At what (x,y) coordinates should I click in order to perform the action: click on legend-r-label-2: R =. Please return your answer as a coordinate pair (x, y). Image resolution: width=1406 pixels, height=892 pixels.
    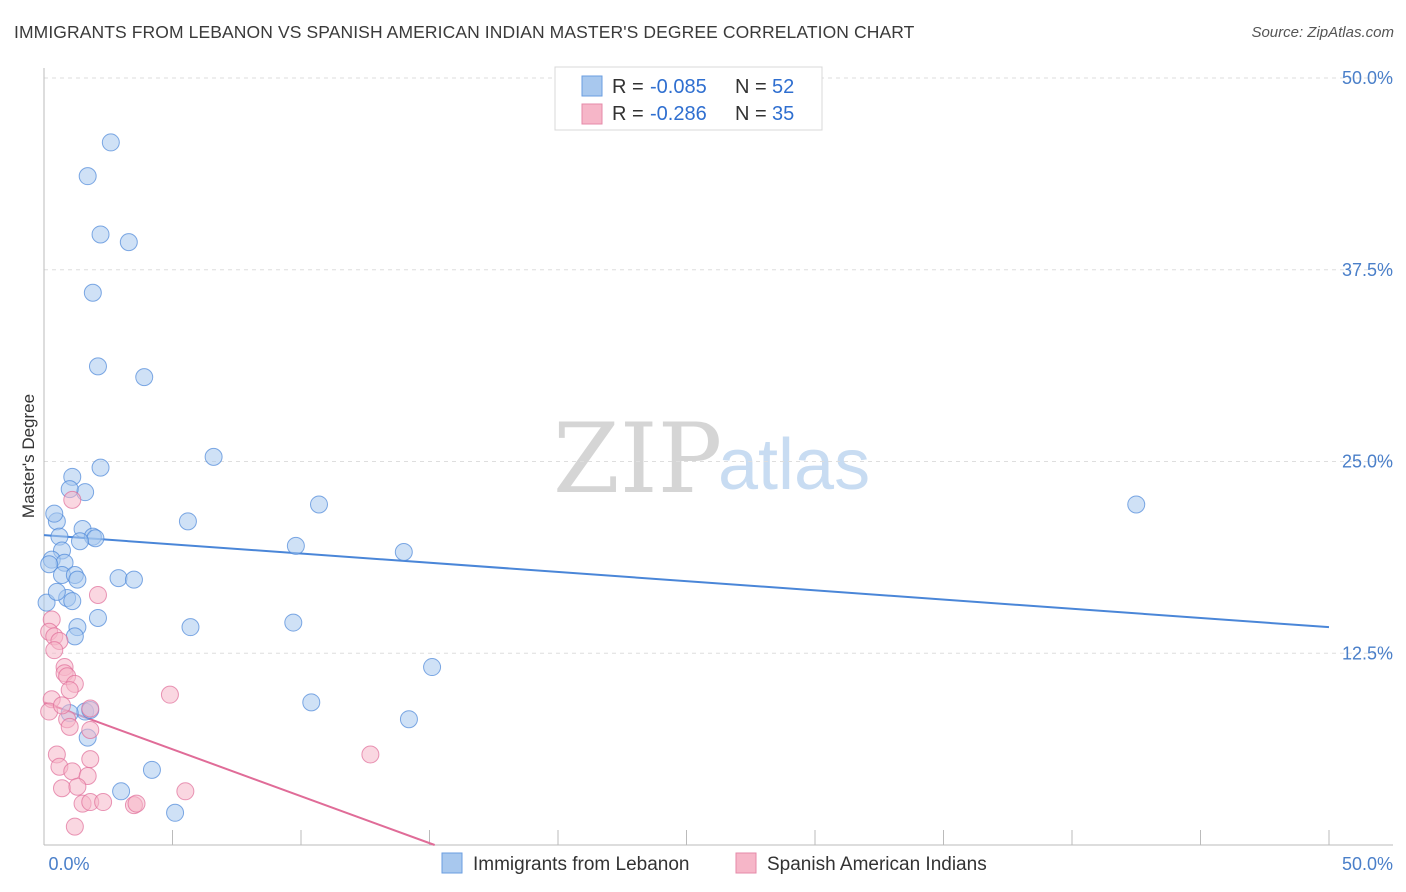
    Looking at the image, I should click on (628, 114).